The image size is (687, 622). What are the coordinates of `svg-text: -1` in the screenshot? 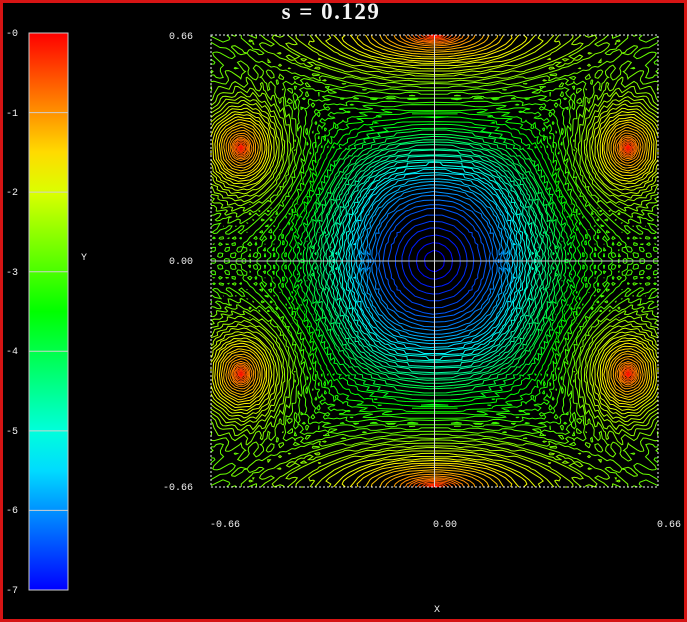 It's located at (12, 114).